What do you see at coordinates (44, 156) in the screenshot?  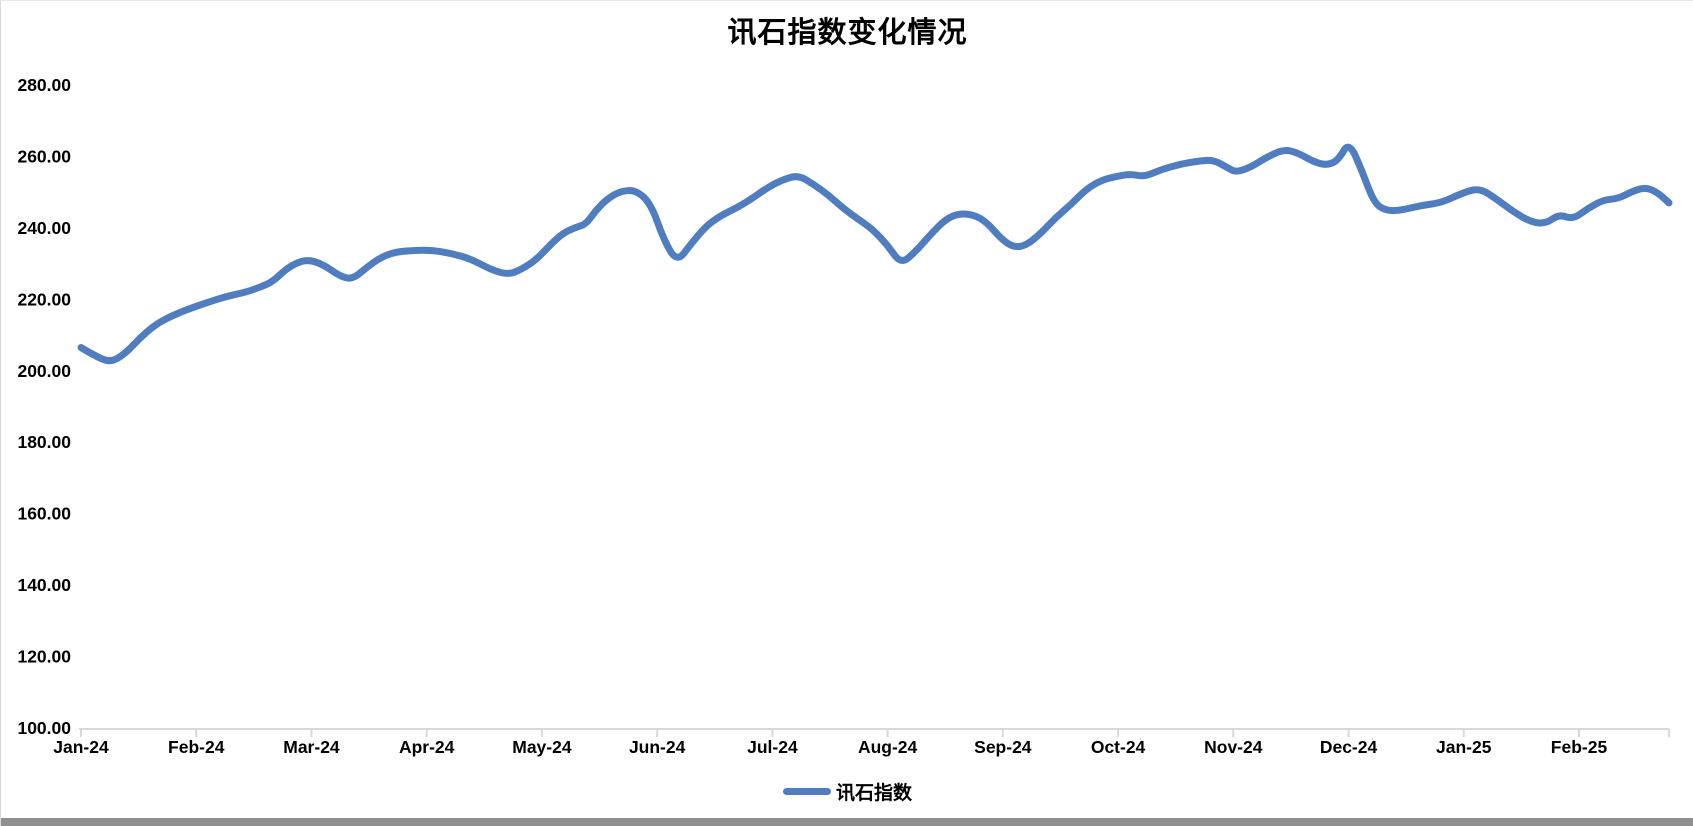 I see `y-axis-tick-label: 260.00` at bounding box center [44, 156].